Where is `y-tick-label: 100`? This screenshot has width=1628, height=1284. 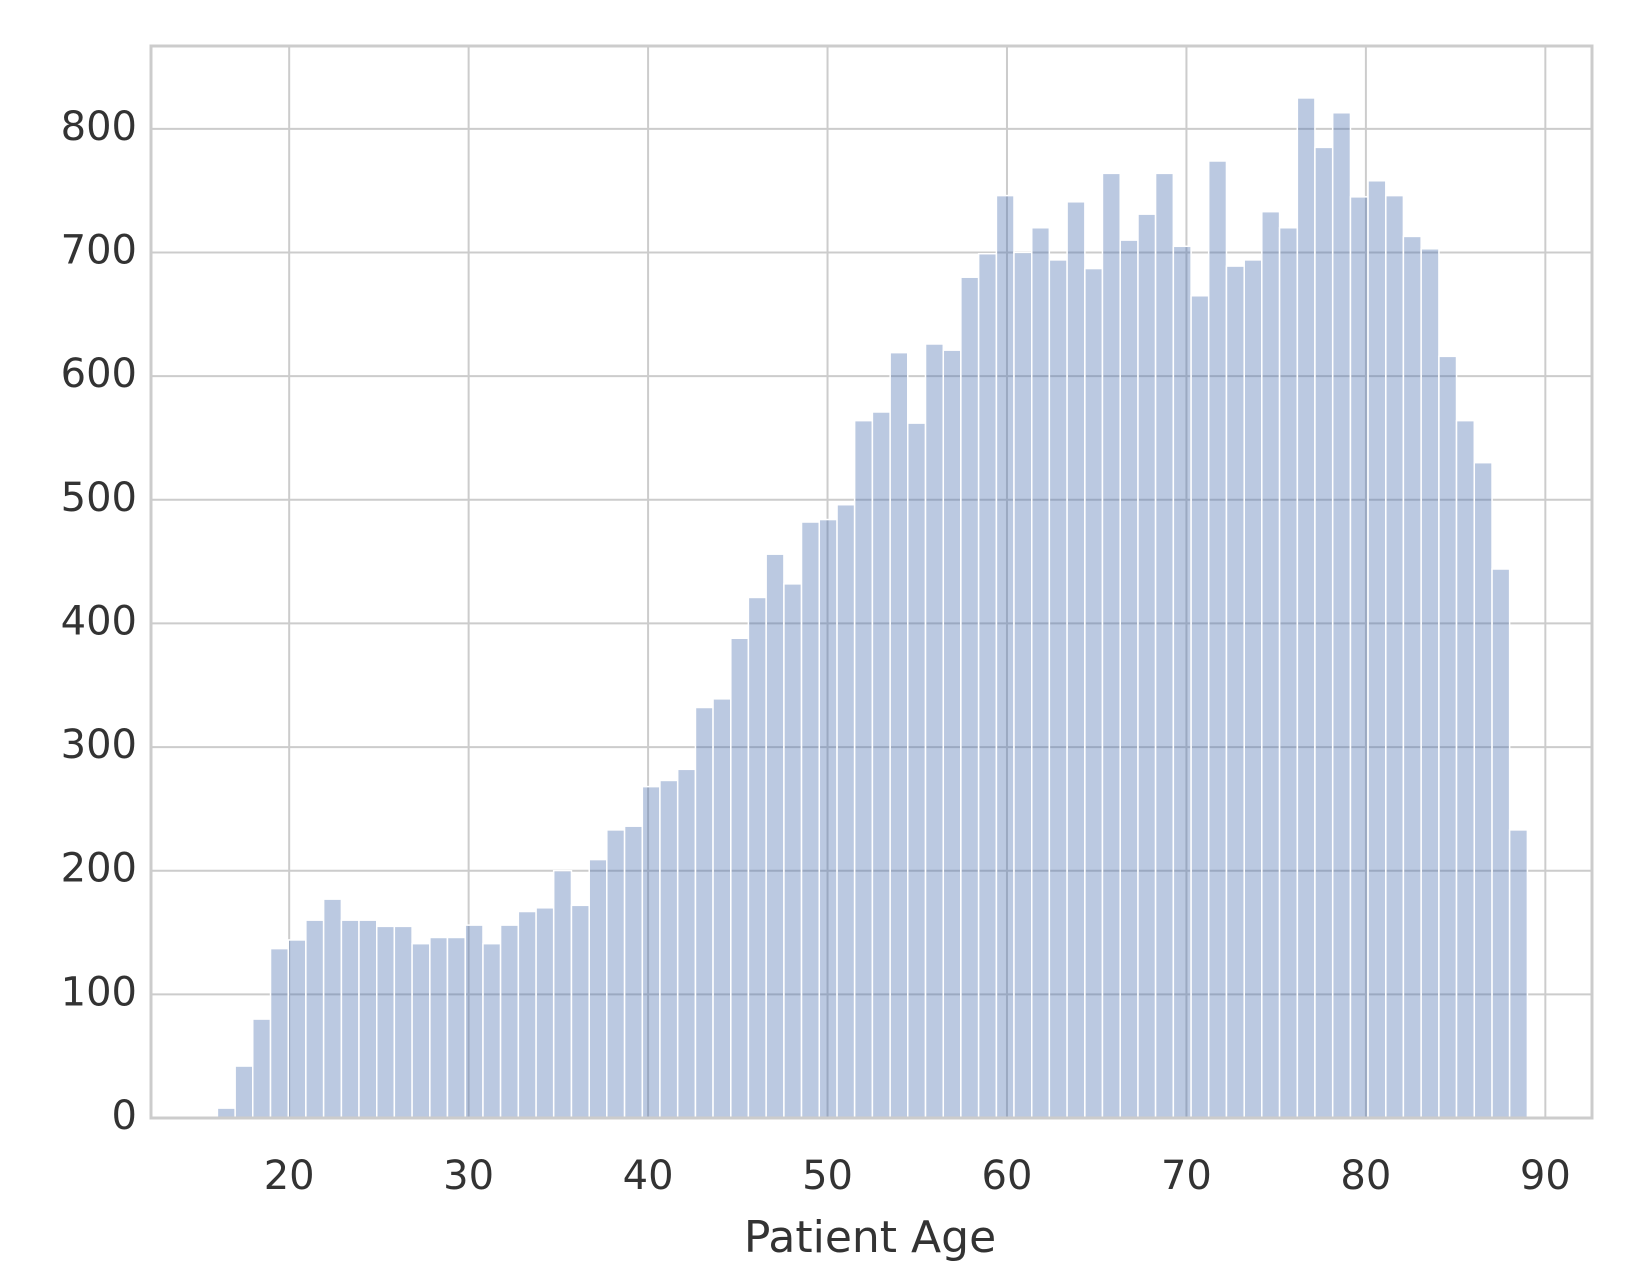 y-tick-label: 100 is located at coordinates (99, 992).